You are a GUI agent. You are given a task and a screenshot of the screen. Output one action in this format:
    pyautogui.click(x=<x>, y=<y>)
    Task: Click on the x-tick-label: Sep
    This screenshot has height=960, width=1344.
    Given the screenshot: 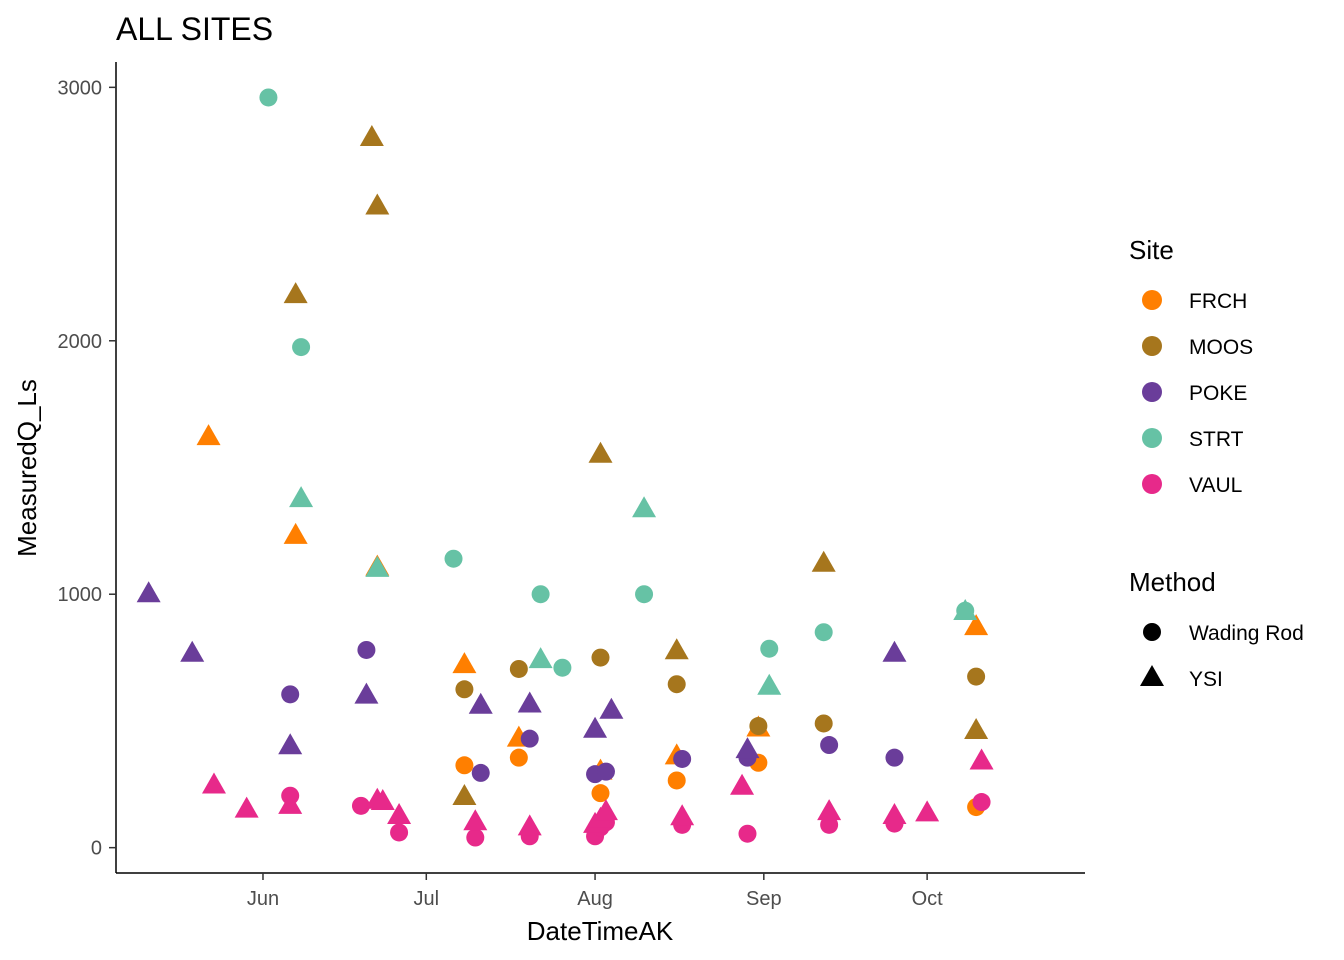 What is the action you would take?
    pyautogui.click(x=764, y=899)
    